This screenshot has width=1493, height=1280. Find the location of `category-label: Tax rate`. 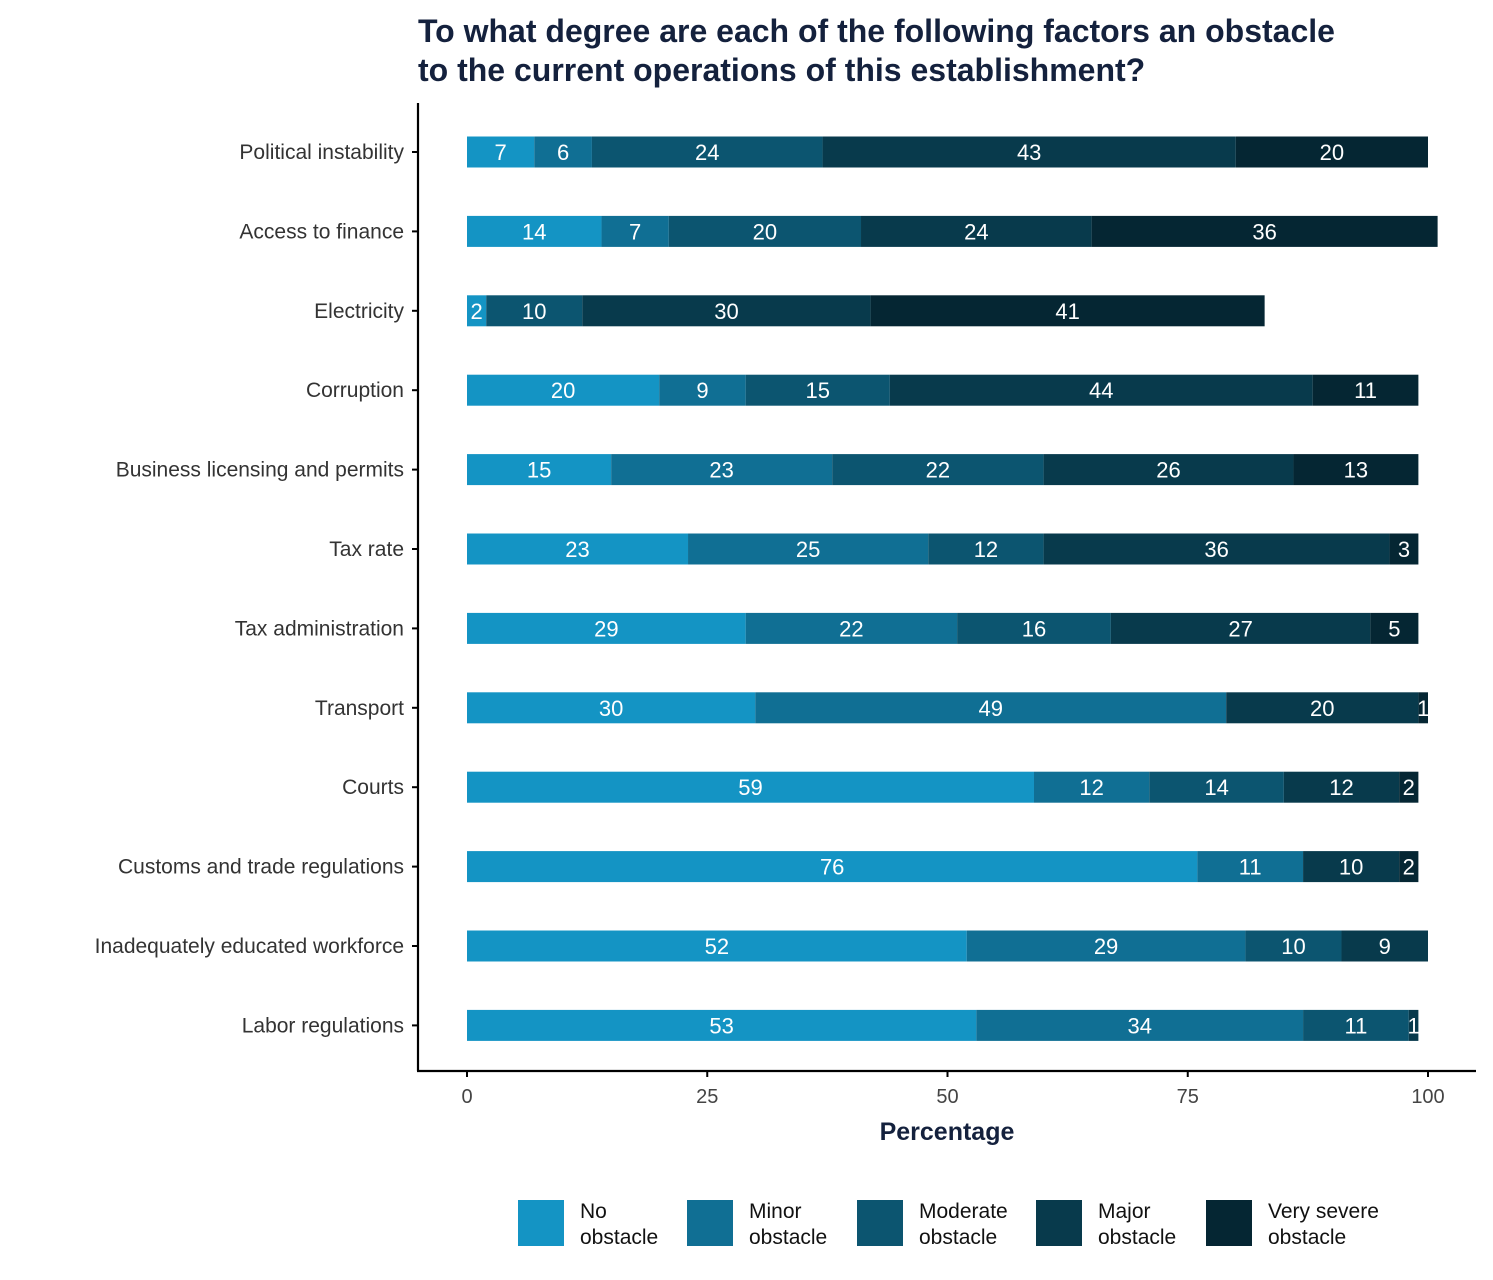

category-label: Tax rate is located at coordinates (366, 549).